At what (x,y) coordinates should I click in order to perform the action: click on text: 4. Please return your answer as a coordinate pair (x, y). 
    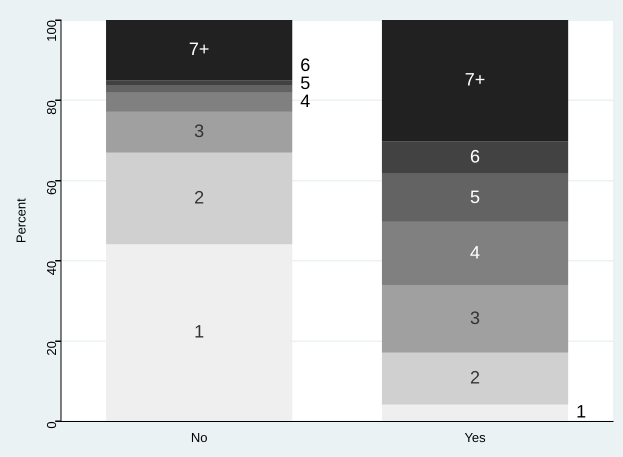
    Looking at the image, I should click on (475, 252).